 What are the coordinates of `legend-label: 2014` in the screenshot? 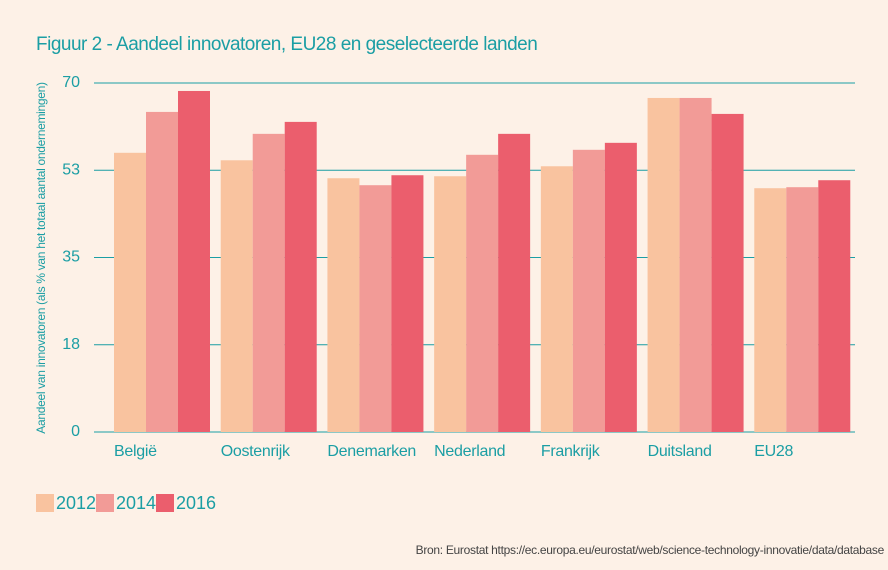 It's located at (136, 503).